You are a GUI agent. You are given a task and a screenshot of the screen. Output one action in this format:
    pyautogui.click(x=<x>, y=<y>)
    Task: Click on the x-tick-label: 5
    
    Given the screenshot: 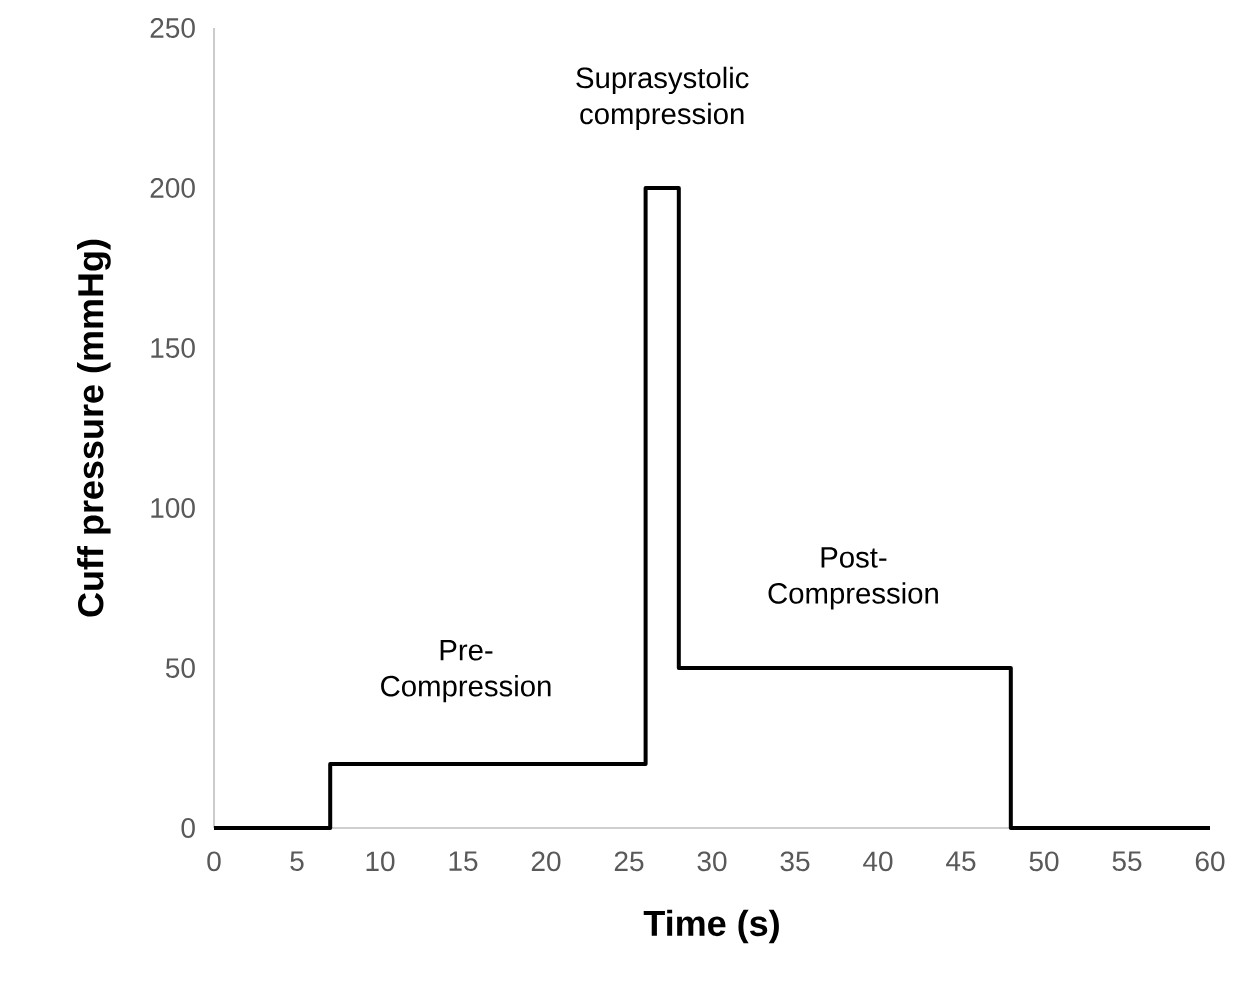 What is the action you would take?
    pyautogui.click(x=297, y=861)
    